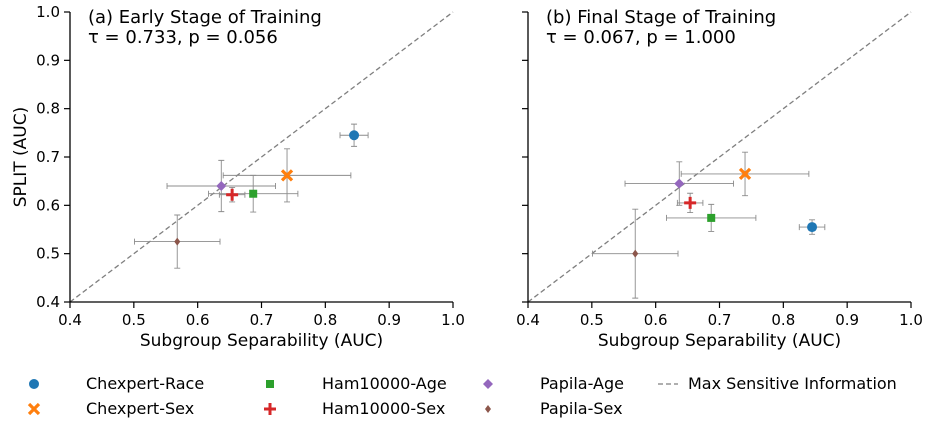 Image resolution: width=925 pixels, height=430 pixels. I want to click on legend-marker-circle, so click(34, 384).